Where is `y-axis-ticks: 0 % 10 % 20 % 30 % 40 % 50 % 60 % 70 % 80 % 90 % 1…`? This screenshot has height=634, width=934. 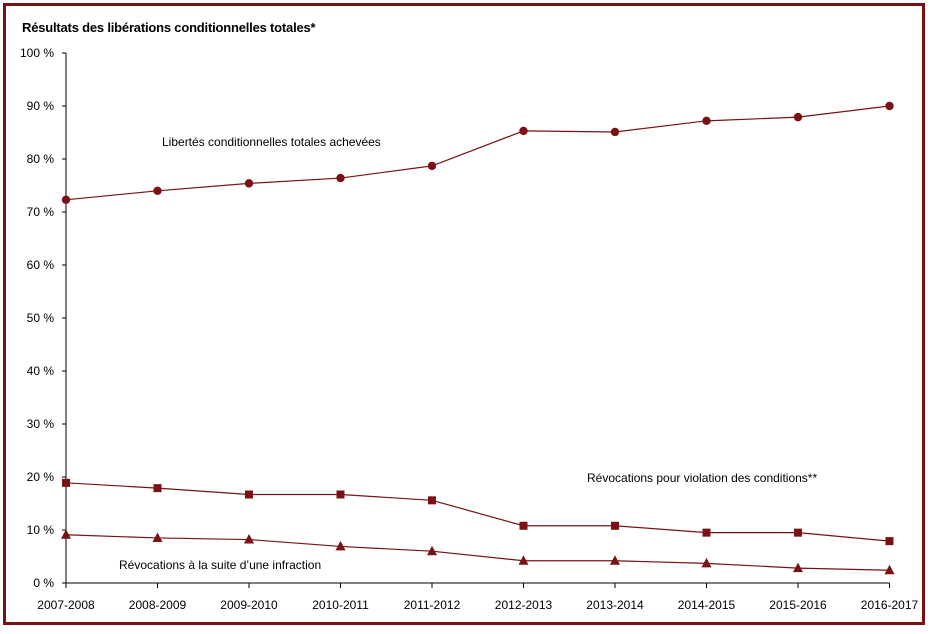
y-axis-ticks: 0 % 10 % 20 % 30 % 40 % 50 % 60 % 70 % 80 % 90 % 1… is located at coordinates (43, 318).